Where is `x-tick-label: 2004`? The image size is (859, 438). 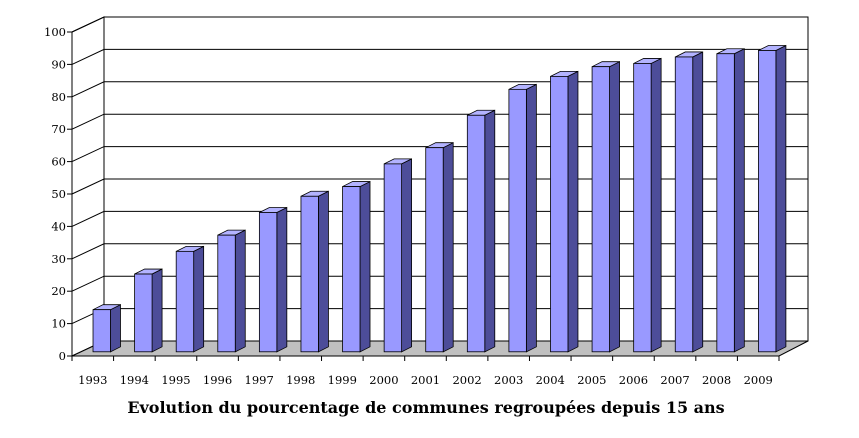 x-tick-label: 2004 is located at coordinates (550, 380).